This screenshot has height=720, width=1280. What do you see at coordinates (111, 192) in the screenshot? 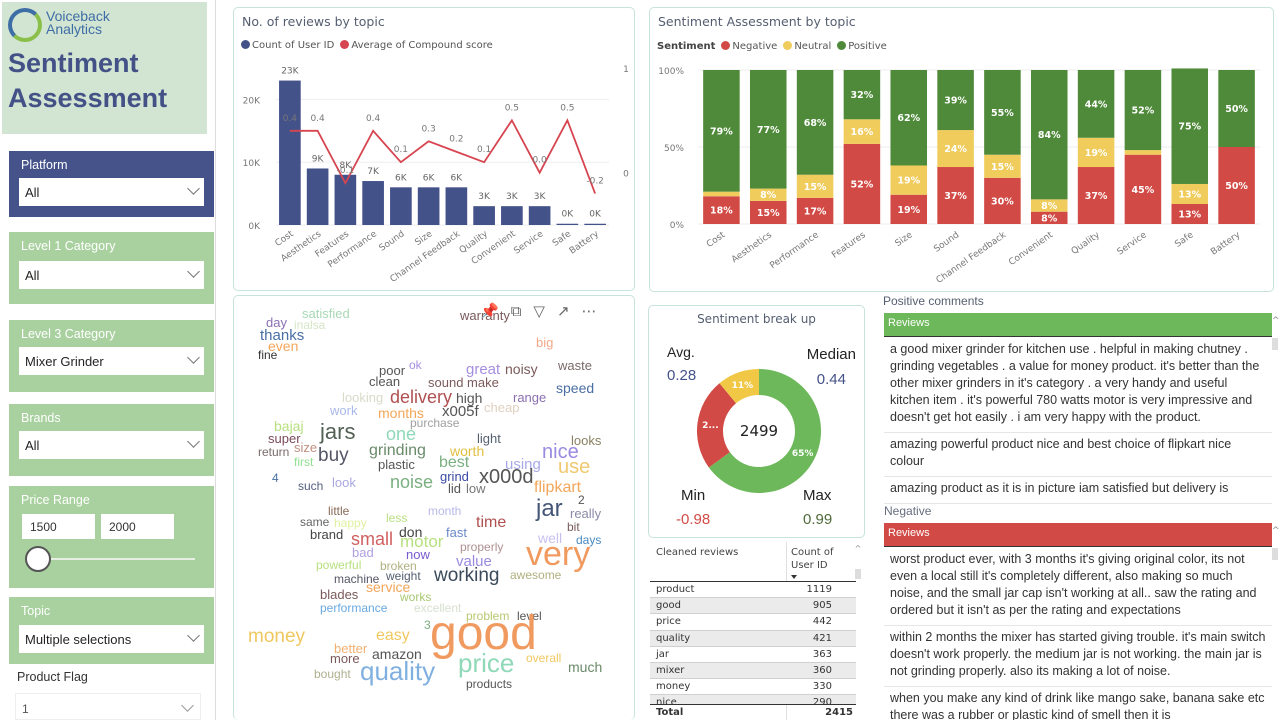
I see `platform-dropdown: All` at bounding box center [111, 192].